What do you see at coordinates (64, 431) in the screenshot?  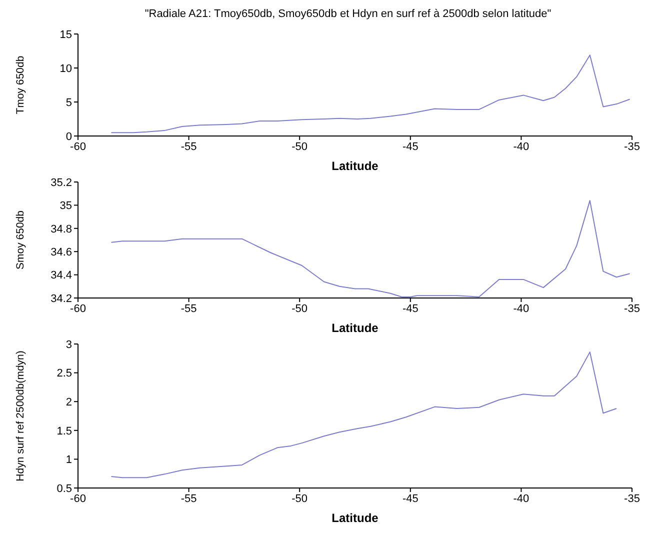 I see `y-tick-label: 1.5` at bounding box center [64, 431].